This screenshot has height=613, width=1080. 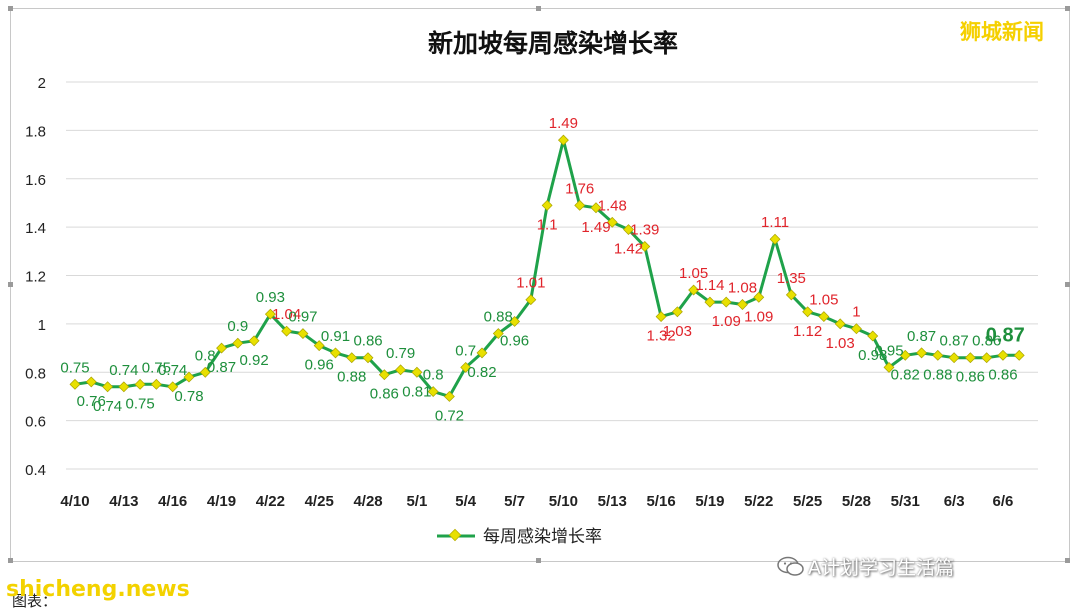 What do you see at coordinates (270, 297) in the screenshot?
I see `data-label: 0.93` at bounding box center [270, 297].